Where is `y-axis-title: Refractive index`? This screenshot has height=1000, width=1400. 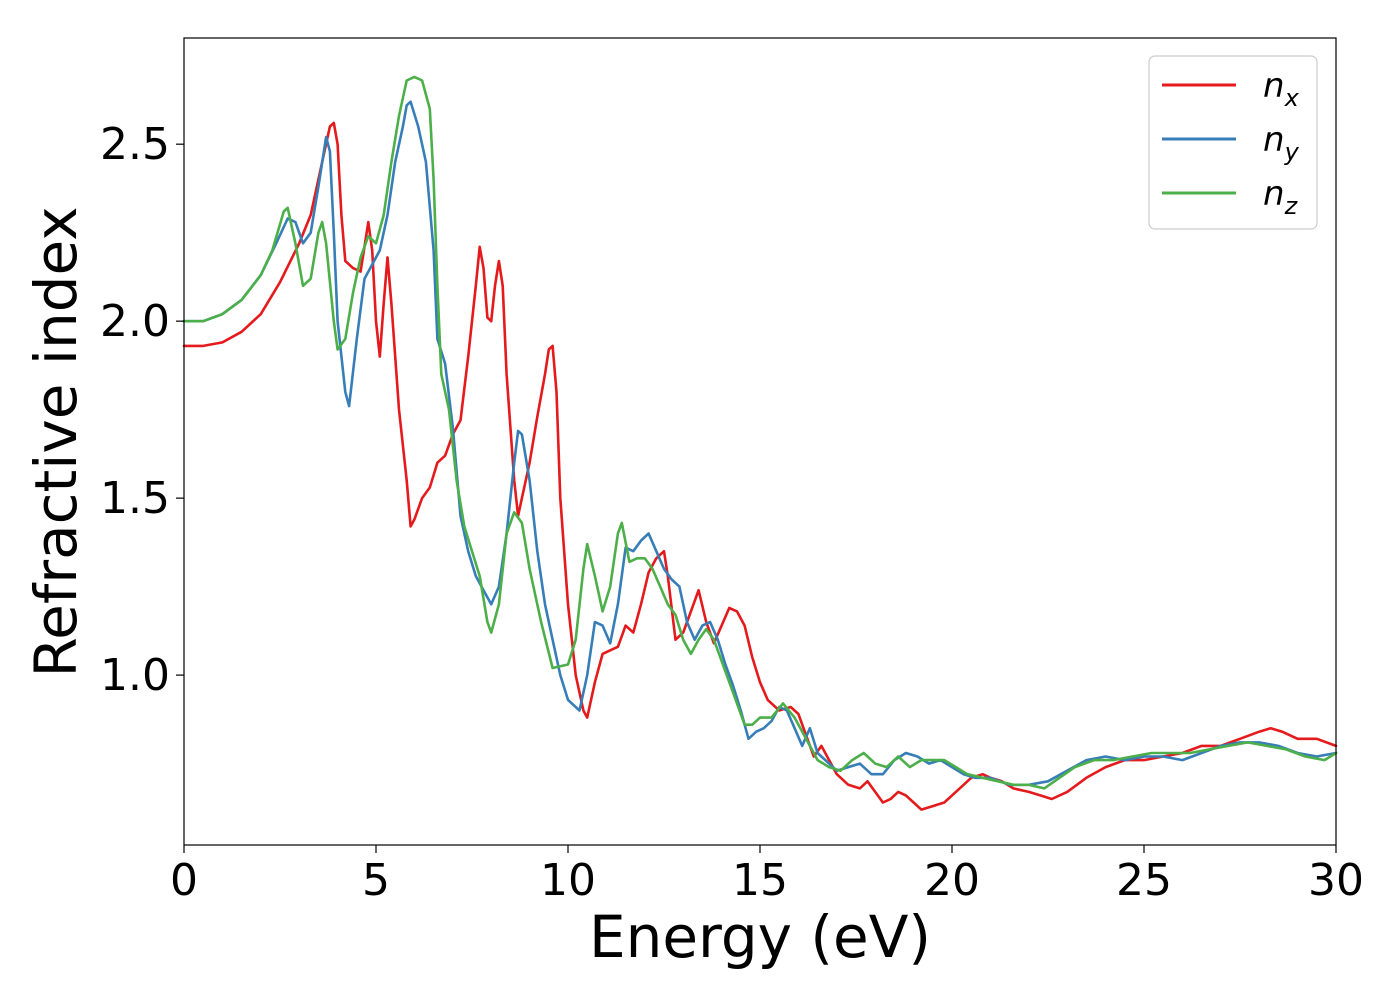
y-axis-title: Refractive index is located at coordinates (56, 441).